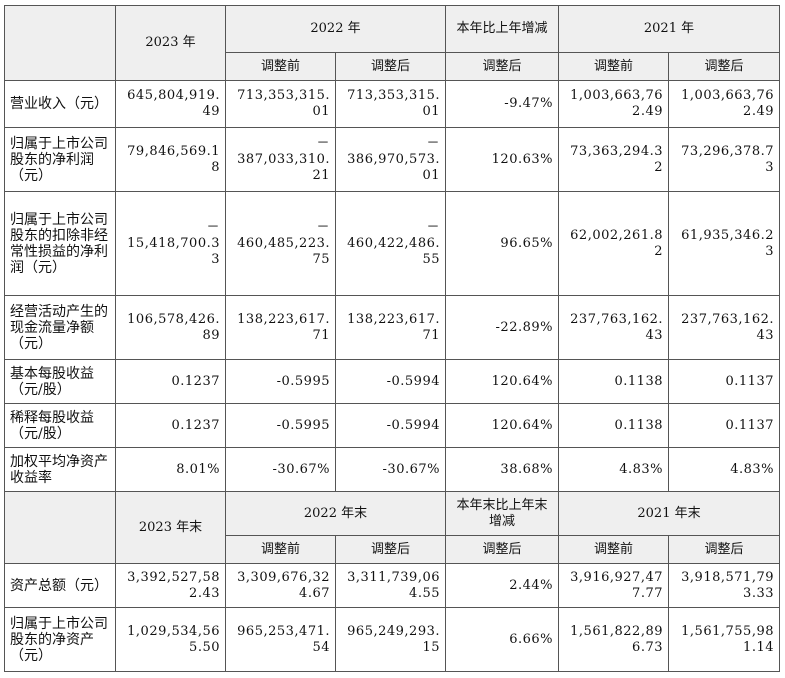 This screenshot has width=785, height=678. Describe the element at coordinates (170, 43) in the screenshot. I see `header-2023: 2023 年` at that location.